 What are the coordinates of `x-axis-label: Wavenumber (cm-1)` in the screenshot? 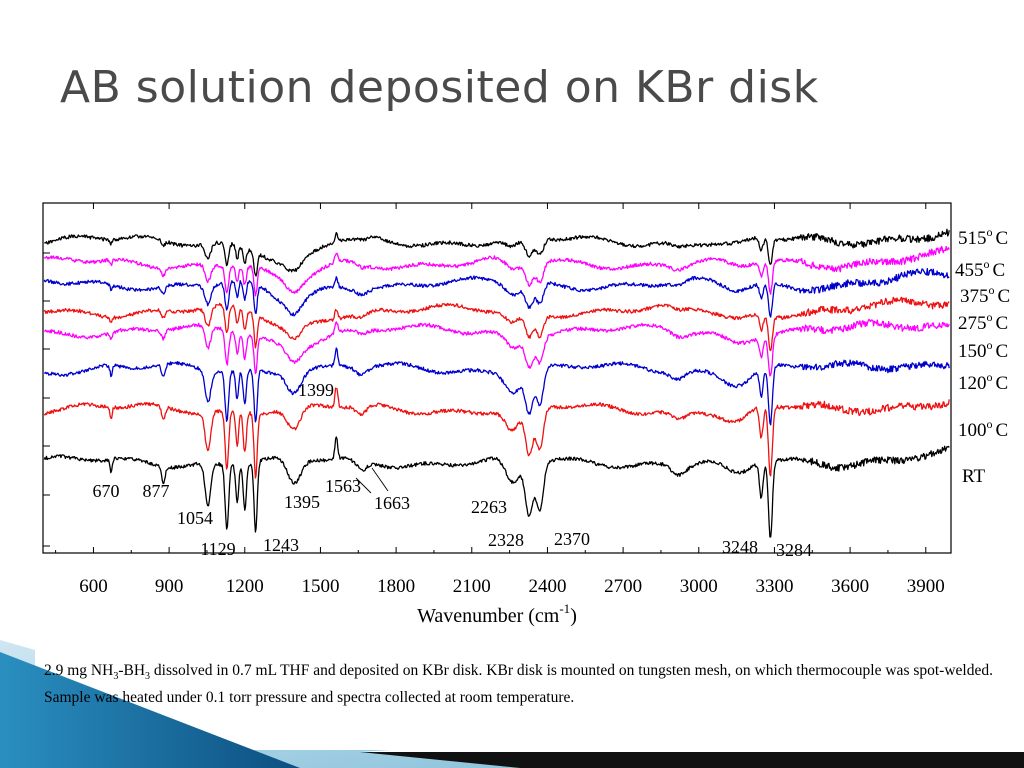 It's located at (497, 614).